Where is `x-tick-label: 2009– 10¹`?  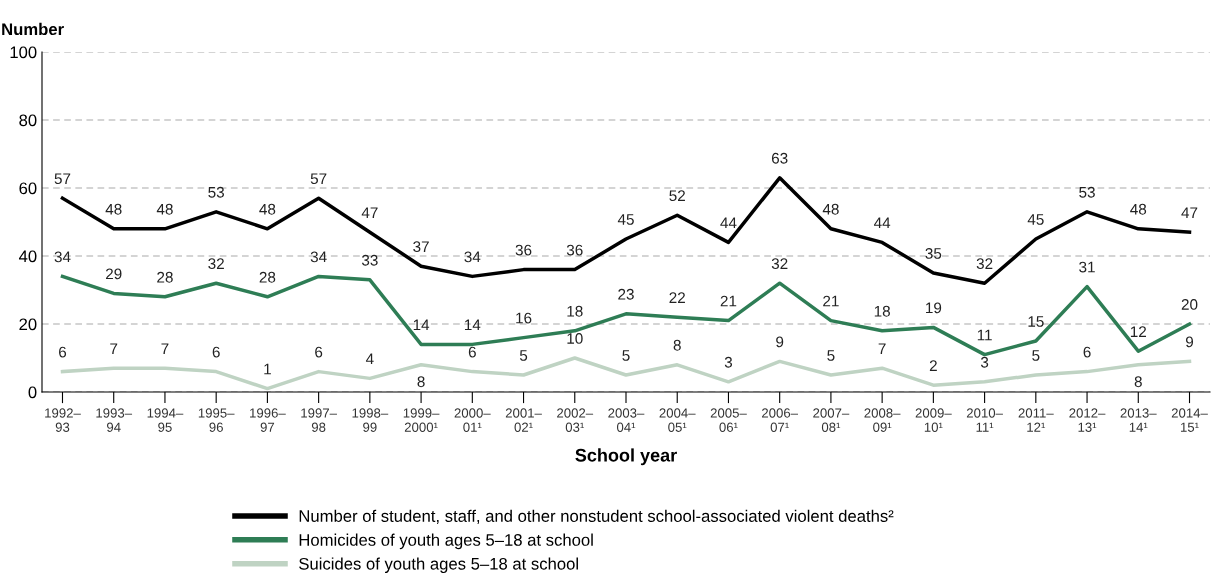
x-tick-label: 2009– 10¹ is located at coordinates (933, 420).